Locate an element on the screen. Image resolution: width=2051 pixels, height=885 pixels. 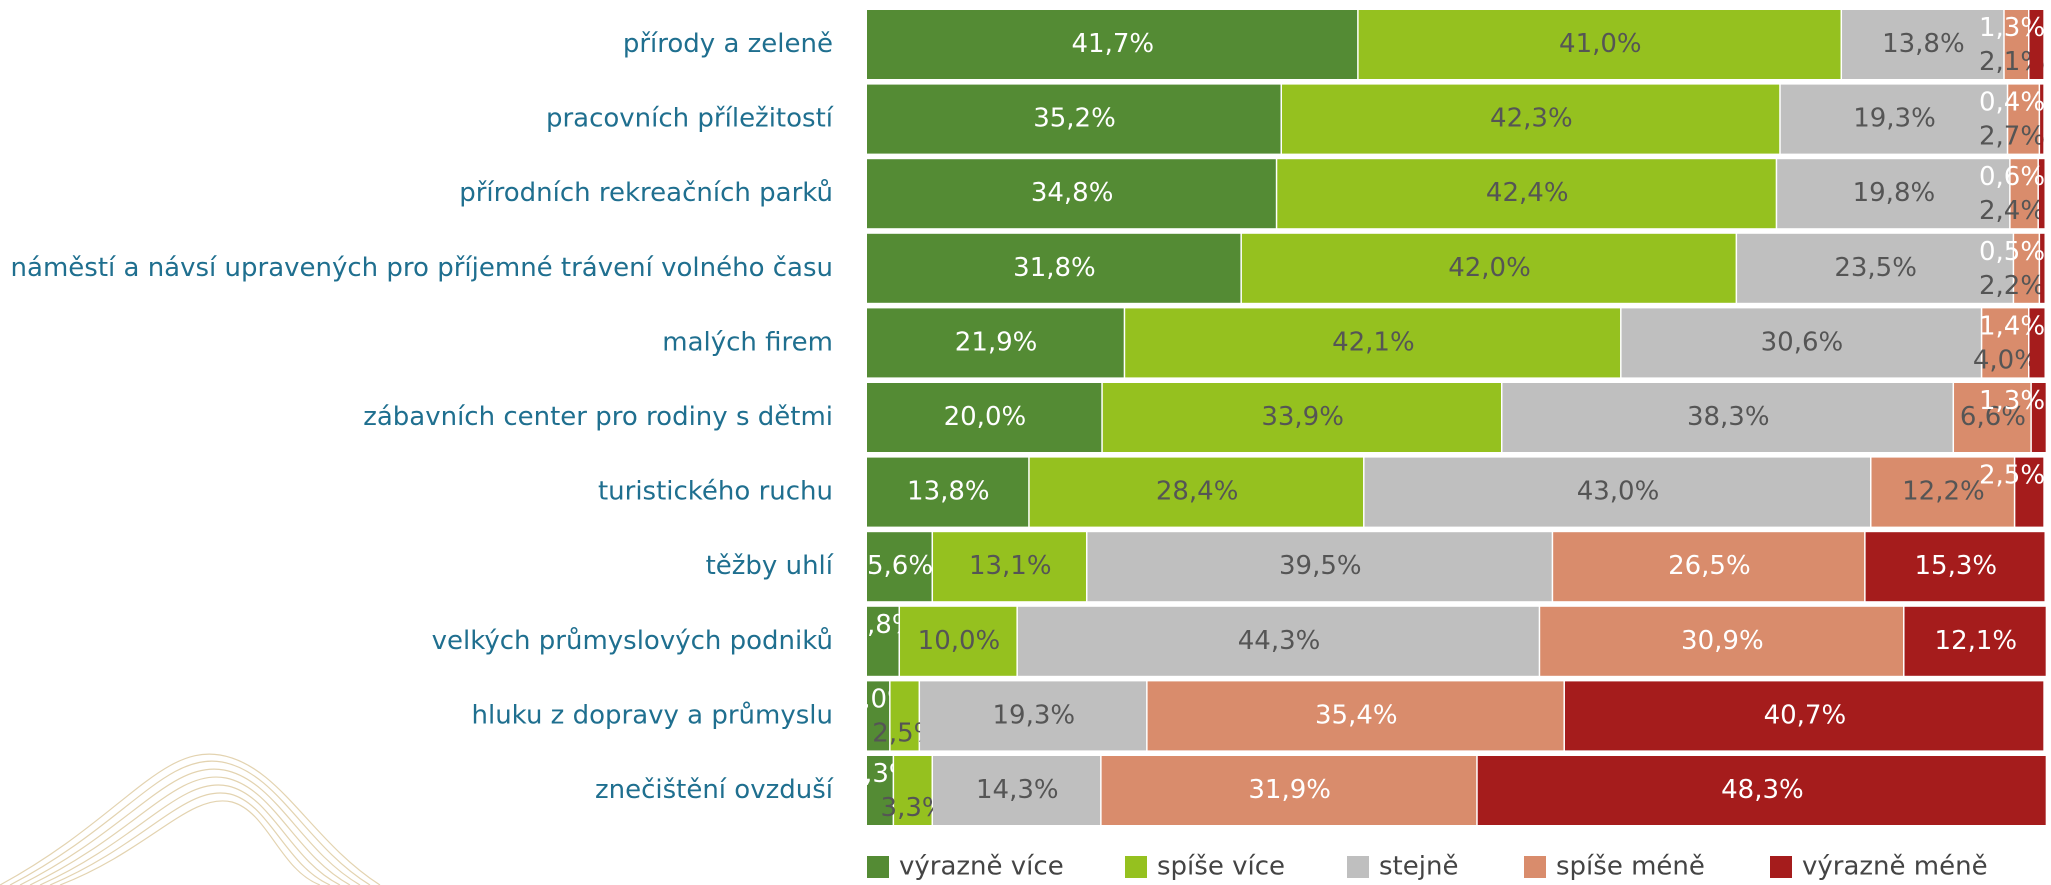
data-label: 2,7% is located at coordinates (2012, 137).